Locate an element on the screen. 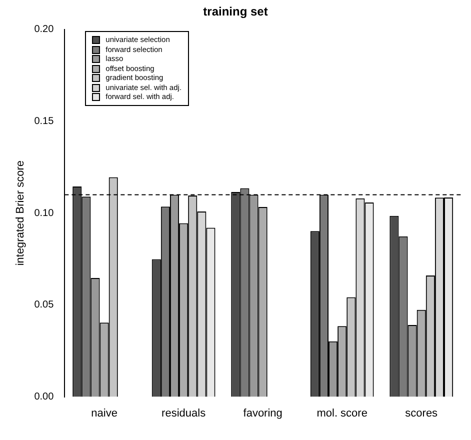 The width and height of the screenshot is (471, 440). x-tick-label: scores is located at coordinates (421, 413).